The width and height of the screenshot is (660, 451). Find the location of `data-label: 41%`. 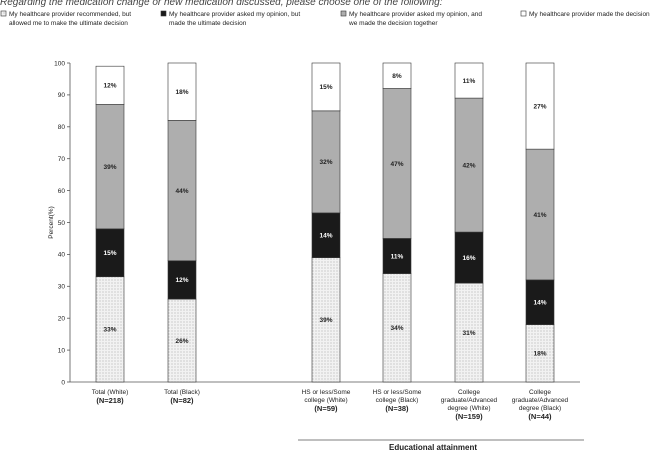

data-label: 41% is located at coordinates (539, 215).